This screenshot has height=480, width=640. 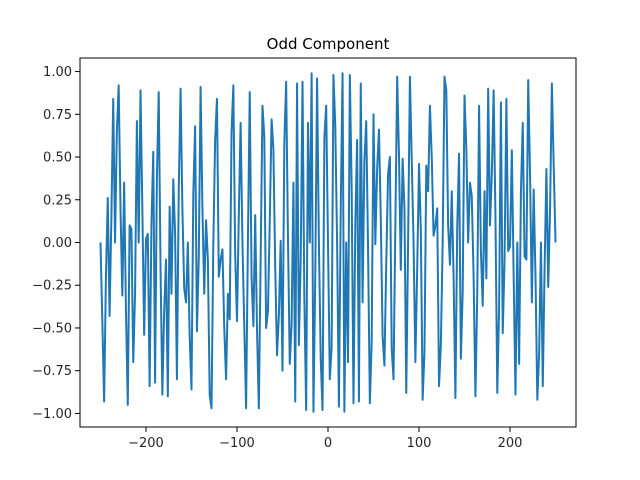 What do you see at coordinates (52, 328) in the screenshot?
I see `y-tick-label: −0.50` at bounding box center [52, 328].